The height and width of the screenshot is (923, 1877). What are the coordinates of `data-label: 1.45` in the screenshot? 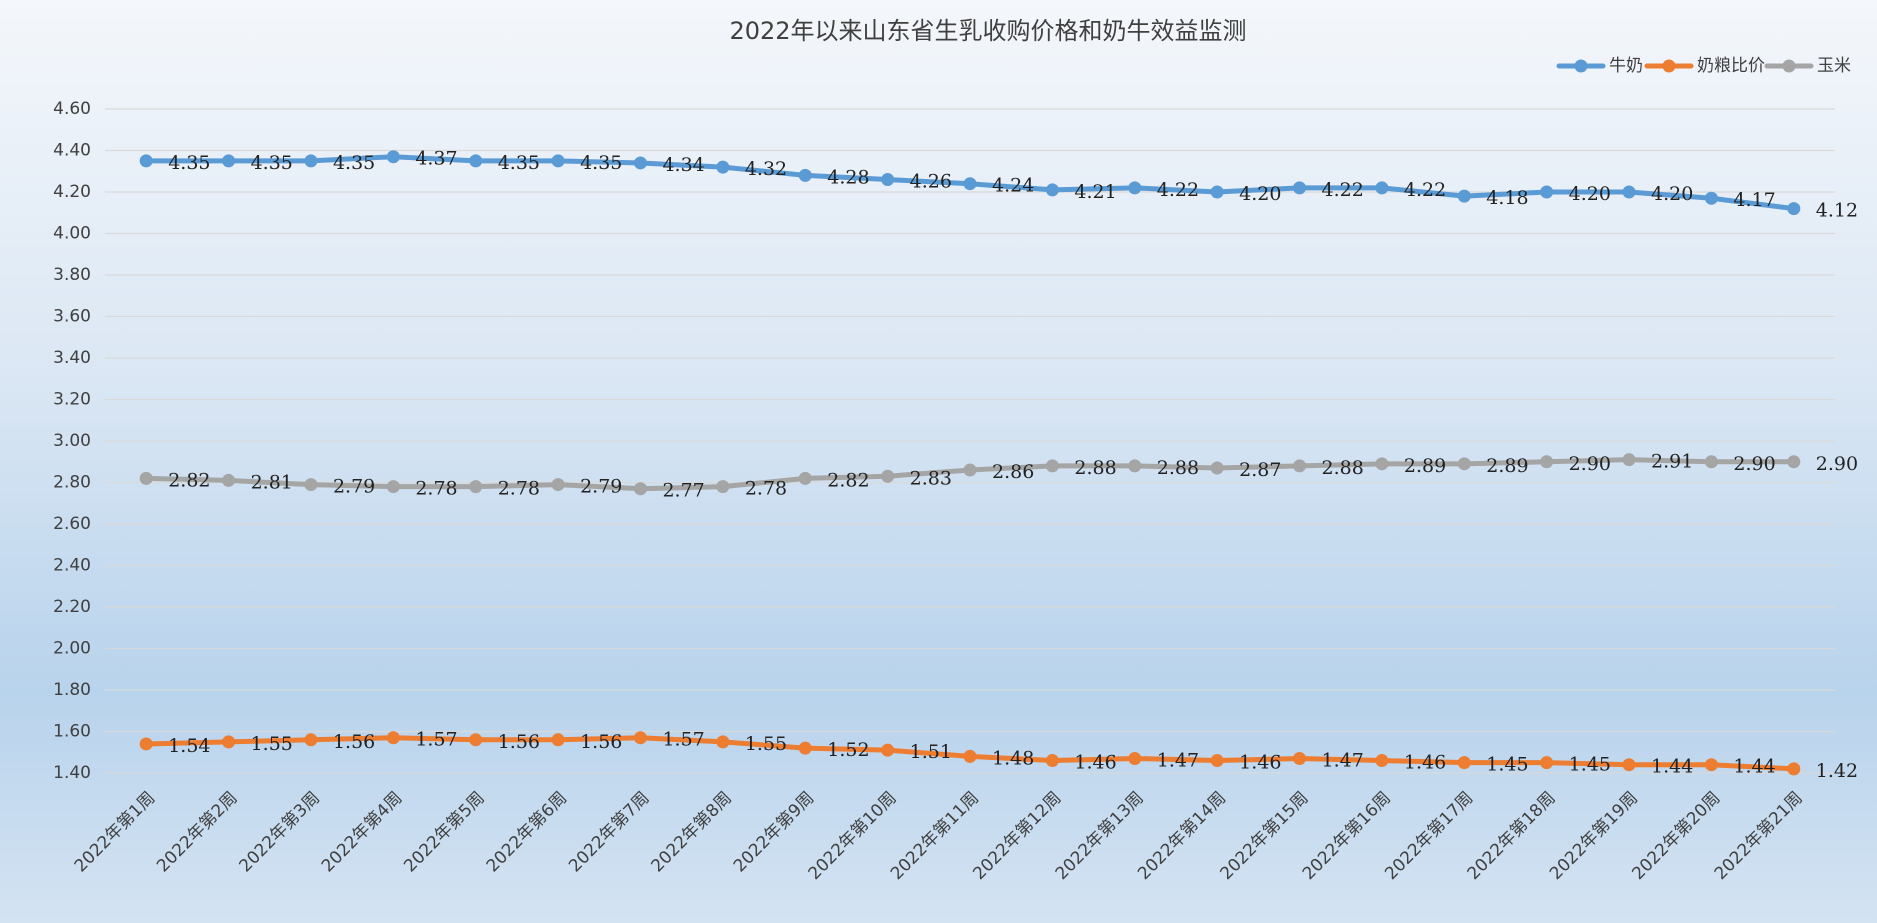 It's located at (1507, 765).